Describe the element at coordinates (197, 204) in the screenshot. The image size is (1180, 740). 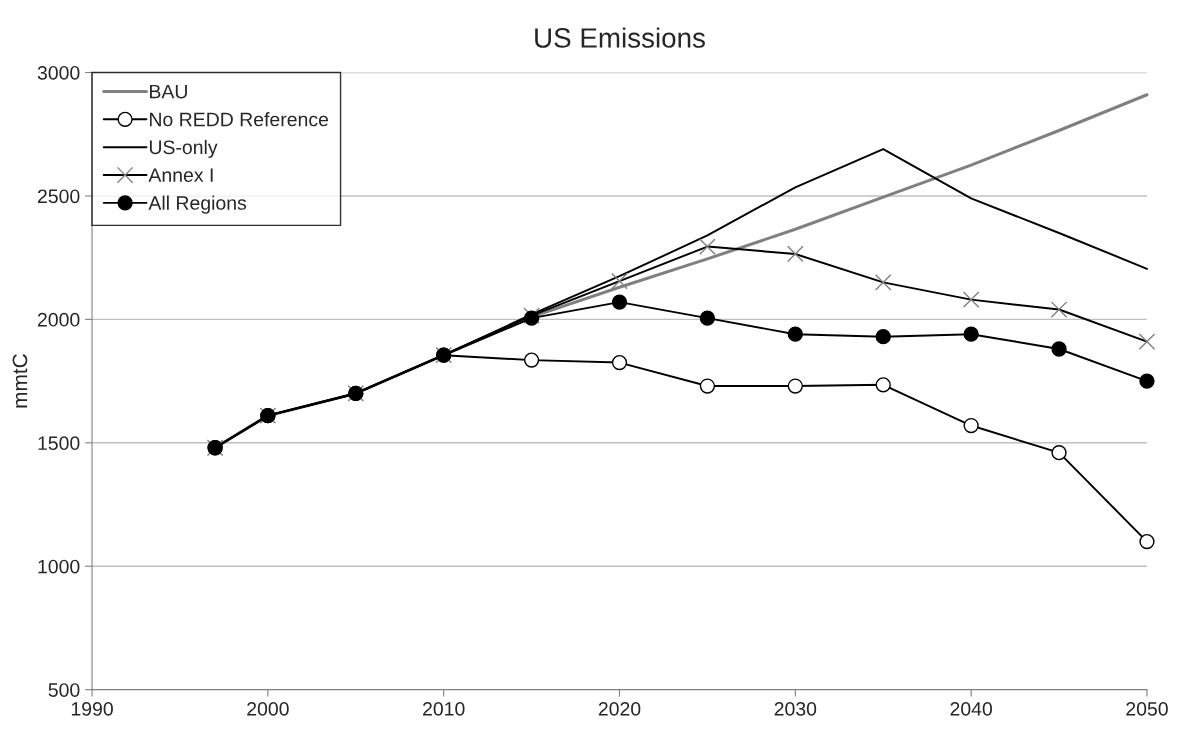
I see `legend-label: All Regions` at that location.